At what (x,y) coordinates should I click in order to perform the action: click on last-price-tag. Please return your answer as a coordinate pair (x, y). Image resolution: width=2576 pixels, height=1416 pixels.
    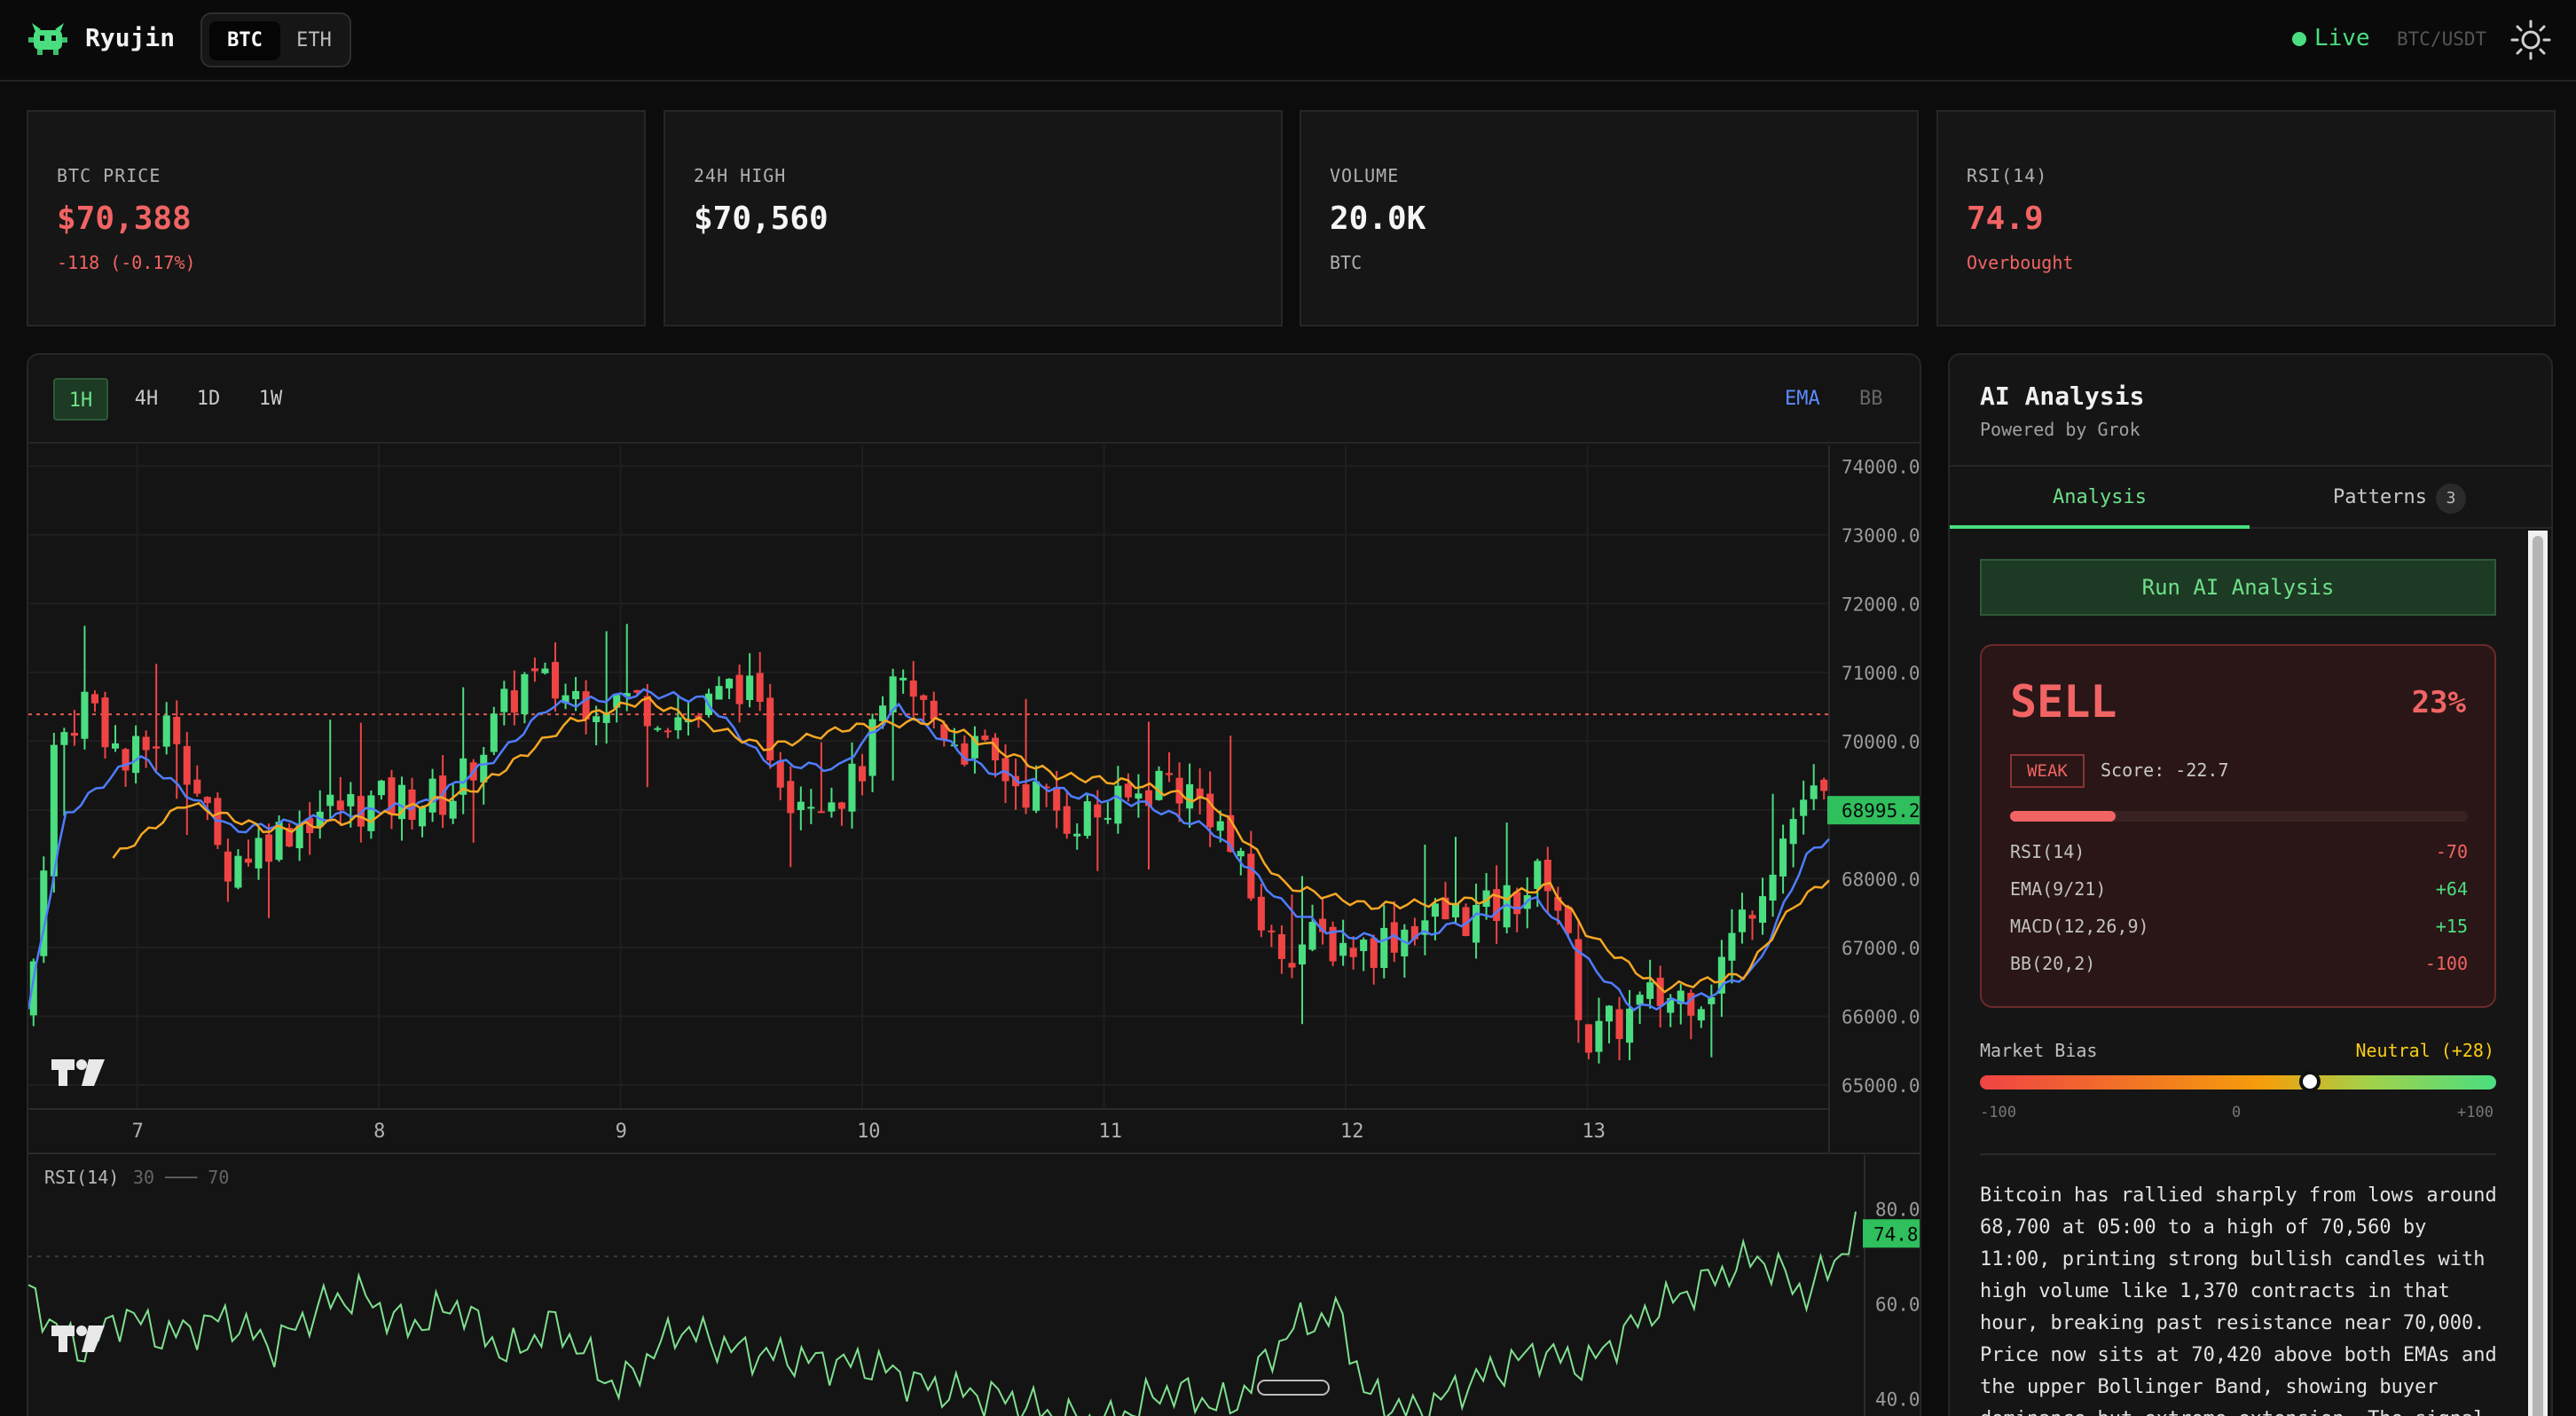
    Looking at the image, I should click on (1873, 810).